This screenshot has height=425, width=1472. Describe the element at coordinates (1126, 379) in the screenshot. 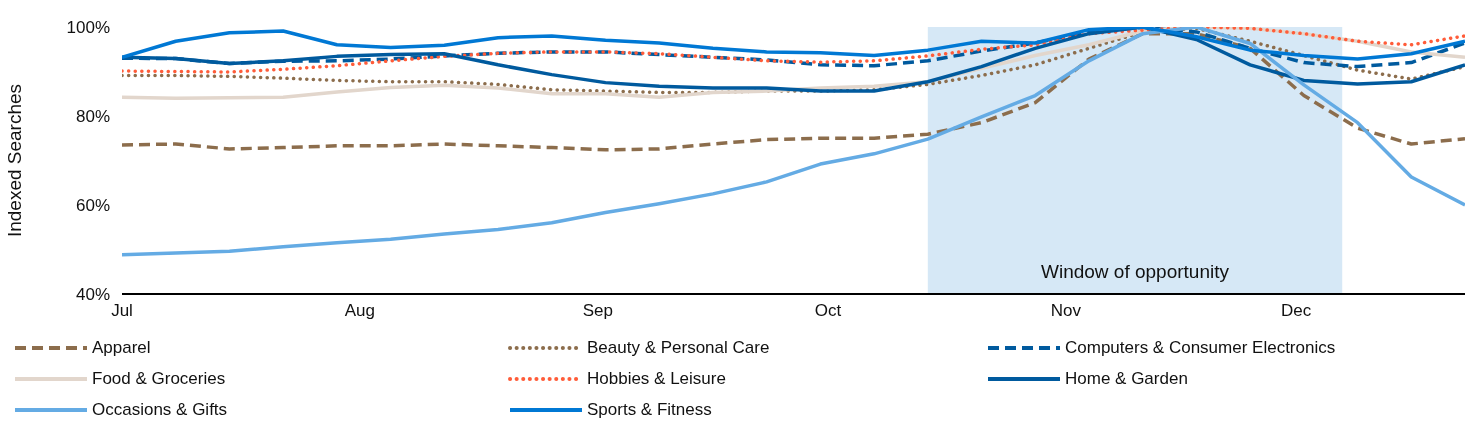

I see `legend-label: Home & Garden` at that location.